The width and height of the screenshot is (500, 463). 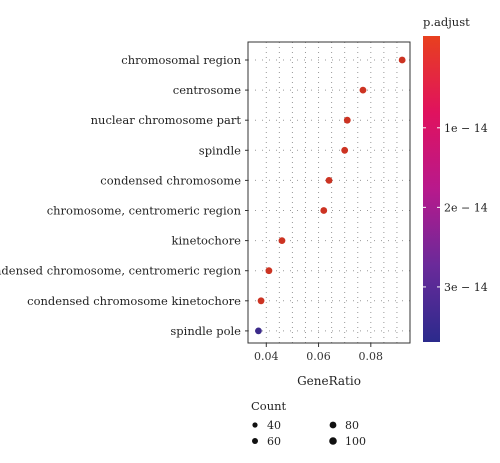 I want to click on size-legend: Count 40 60 80 100, so click(x=308, y=423).